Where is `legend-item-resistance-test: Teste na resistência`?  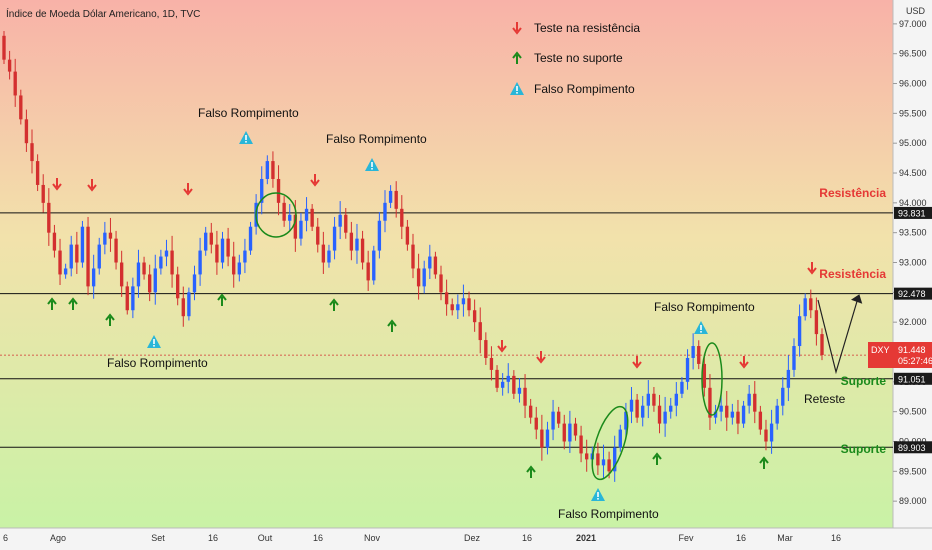 legend-item-resistance-test: Teste na resistência is located at coordinates (576, 28).